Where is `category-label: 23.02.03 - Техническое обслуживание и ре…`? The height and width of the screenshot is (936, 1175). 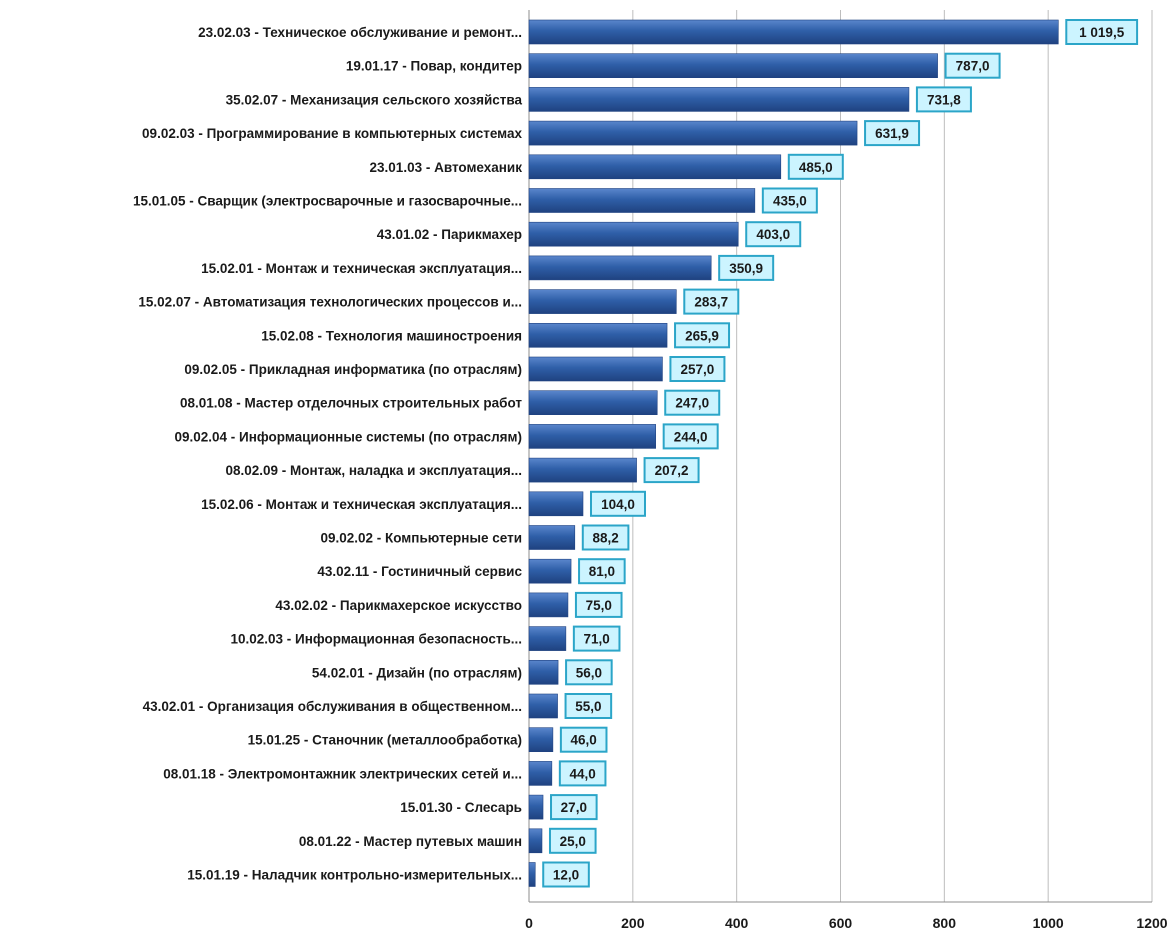 category-label: 23.02.03 - Техническое обслуживание и ре… is located at coordinates (360, 32).